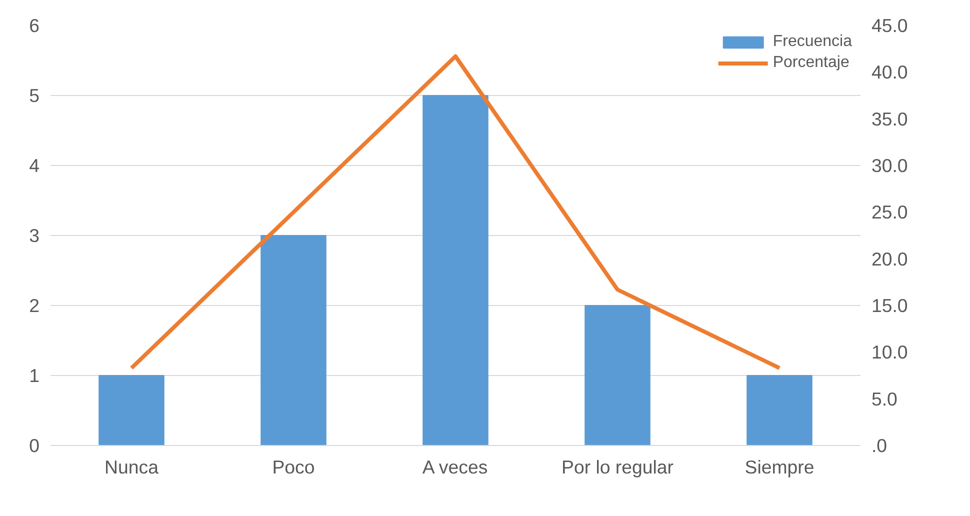  What do you see at coordinates (132, 467) in the screenshot?
I see `x-tick-label: Nunca` at bounding box center [132, 467].